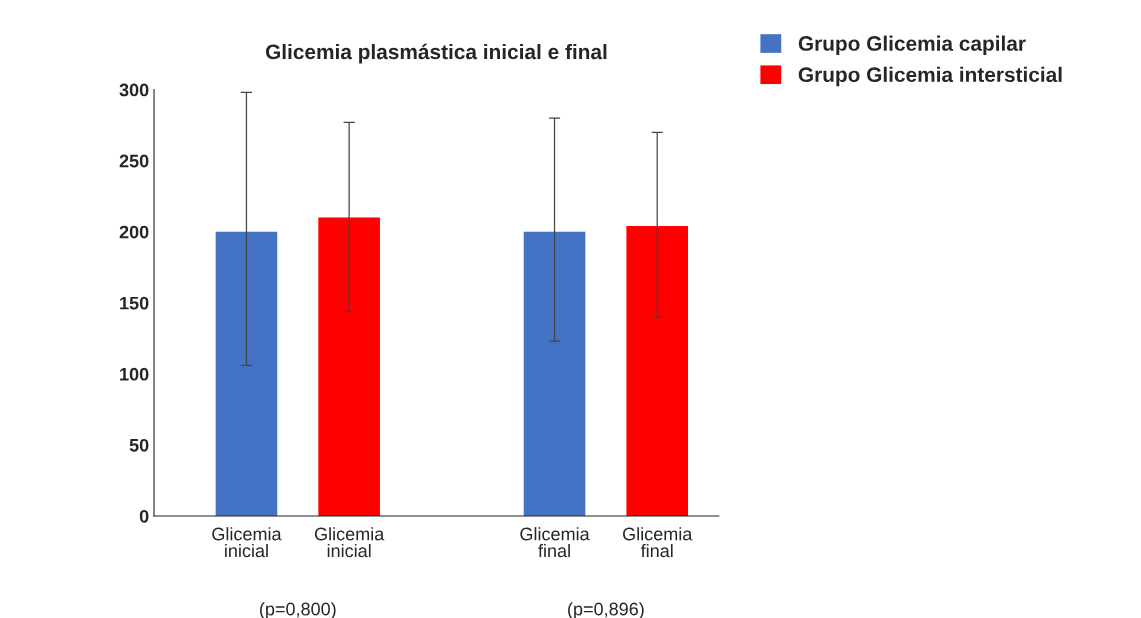  Describe the element at coordinates (436, 53) in the screenshot. I see `chart-title: Glicemia plasmástica inicial e final` at that location.